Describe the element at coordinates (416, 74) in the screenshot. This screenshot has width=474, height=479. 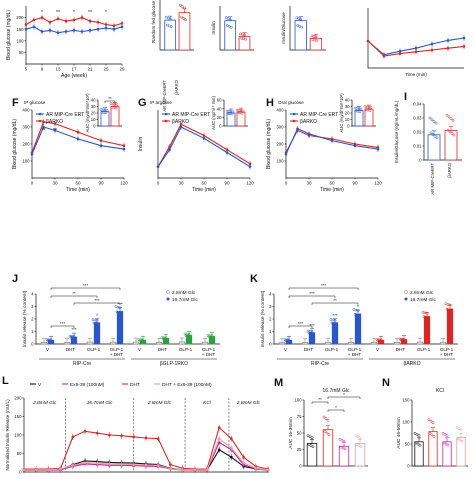
I see `panel-e-xlabel: Time (min)` at that location.